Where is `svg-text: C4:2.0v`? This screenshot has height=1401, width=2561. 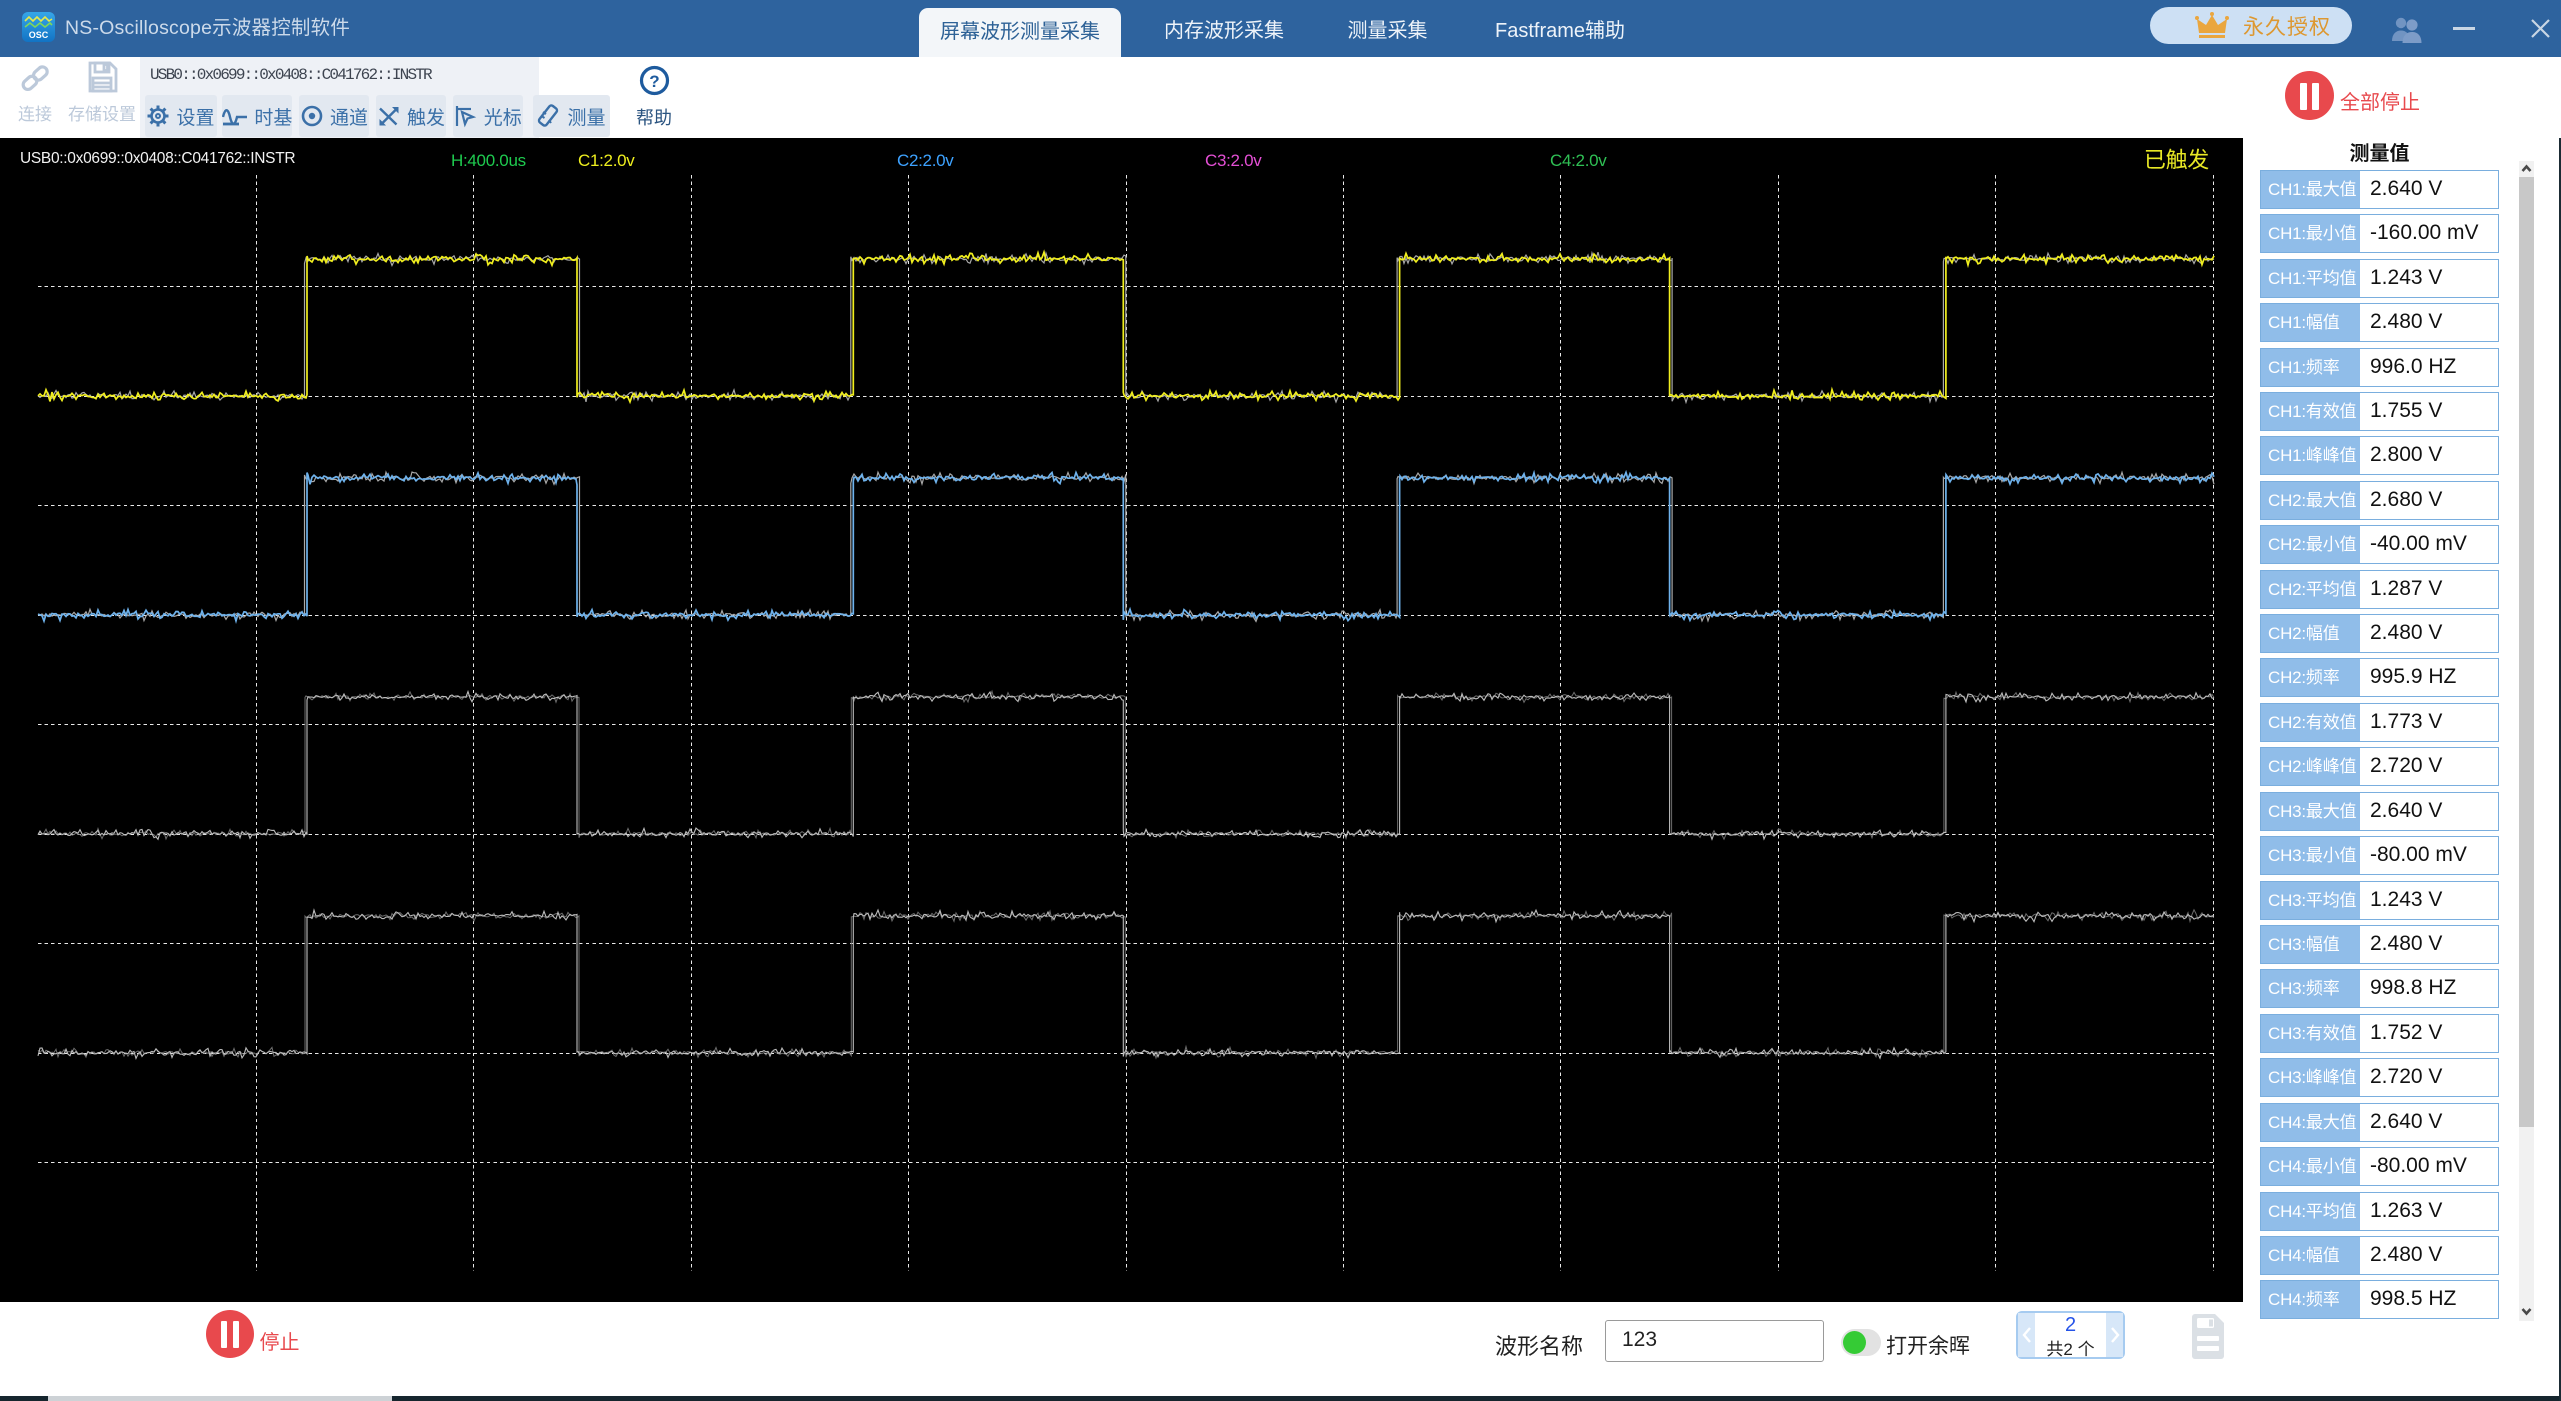 svg-text: C4:2.0v is located at coordinates (1578, 160).